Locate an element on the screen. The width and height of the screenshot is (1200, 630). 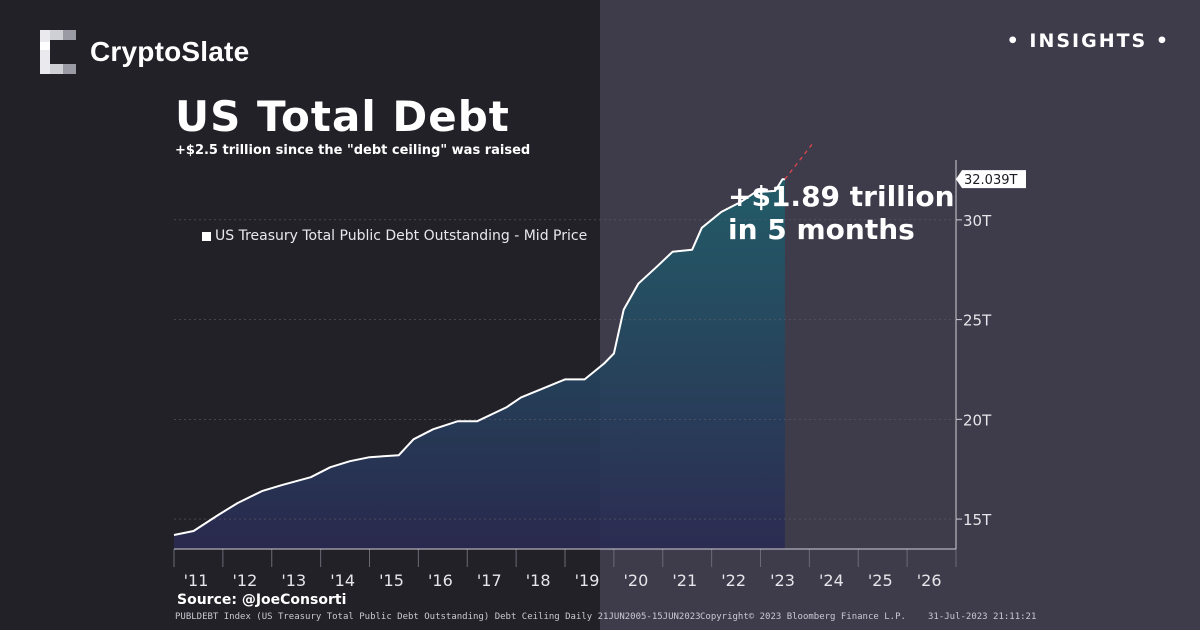
chart-title: US Total Debt is located at coordinates (342, 116).